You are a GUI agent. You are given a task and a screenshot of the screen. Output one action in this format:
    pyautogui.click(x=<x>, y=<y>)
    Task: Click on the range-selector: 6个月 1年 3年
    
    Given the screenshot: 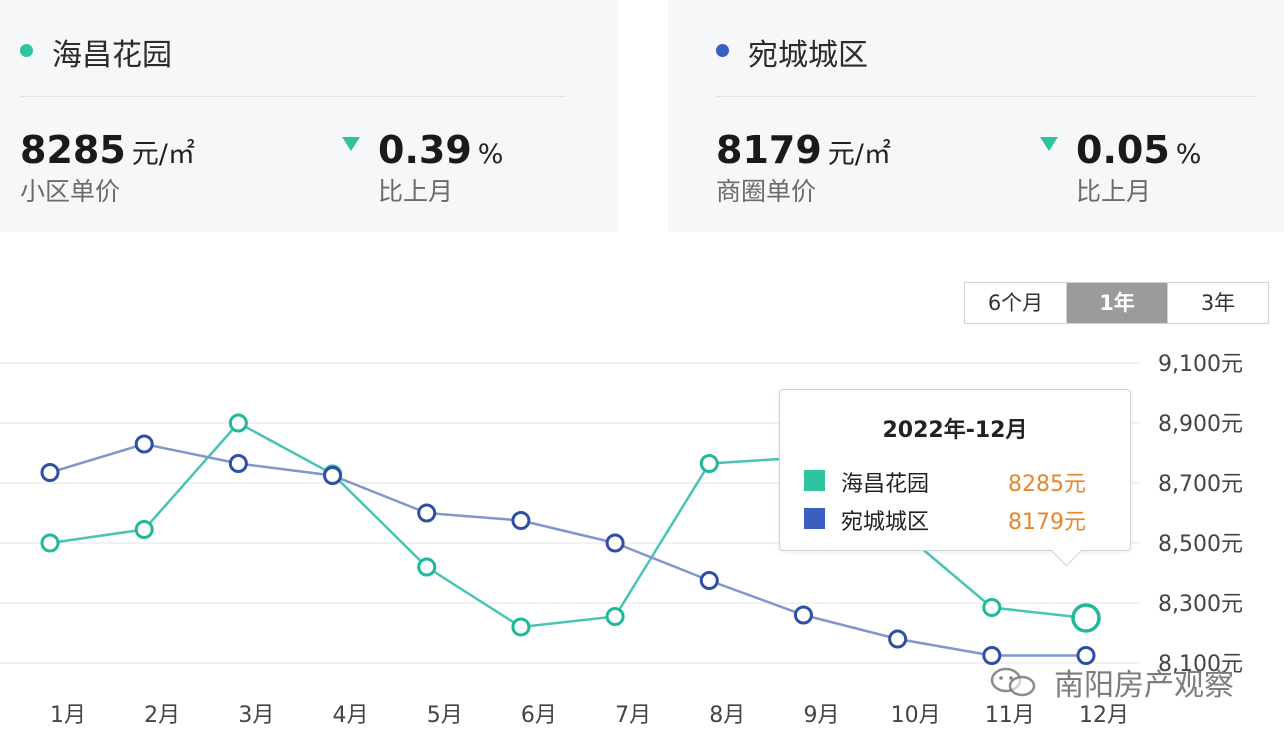 What is the action you would take?
    pyautogui.click(x=1116, y=303)
    